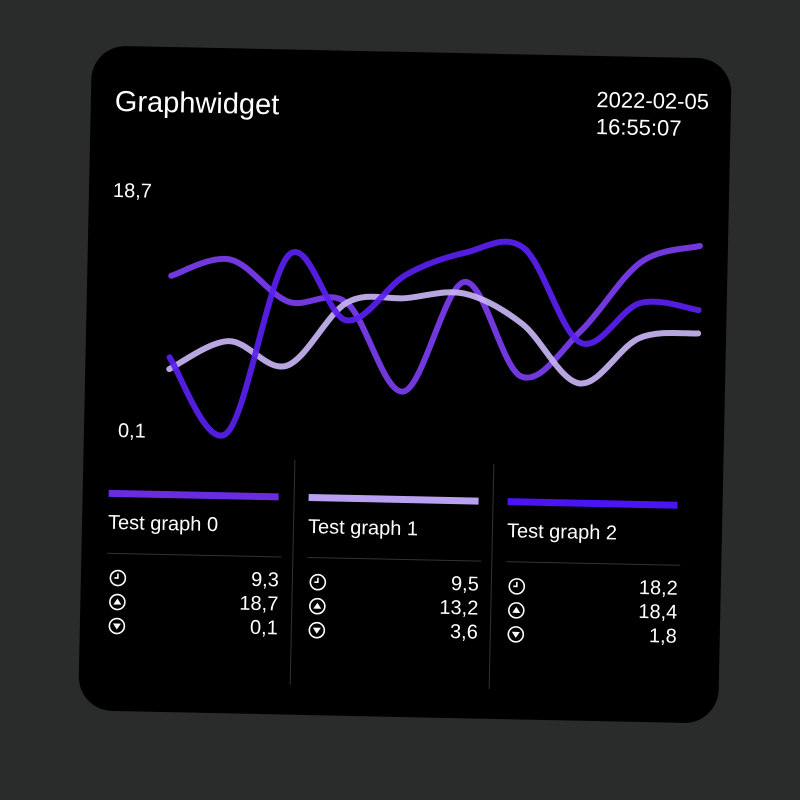 The image size is (800, 800). I want to click on current-value: 18,2, so click(658, 588).